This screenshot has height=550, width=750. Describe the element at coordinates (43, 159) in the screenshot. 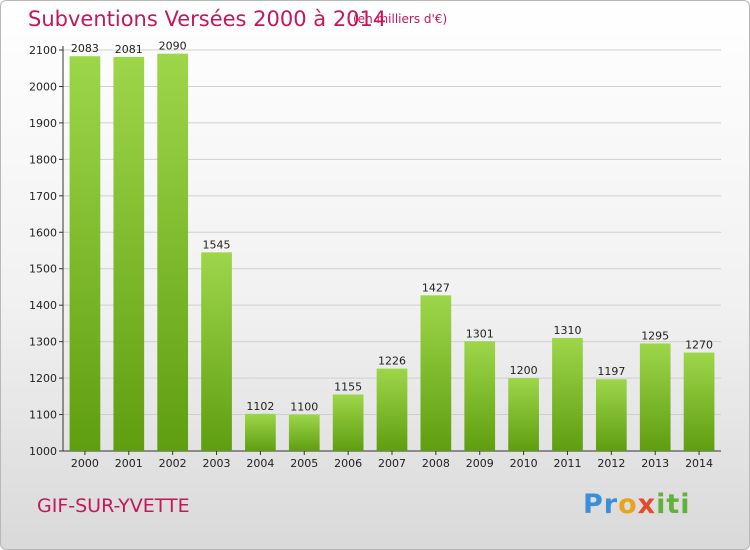

I see `y-tick-label: 1800` at that location.